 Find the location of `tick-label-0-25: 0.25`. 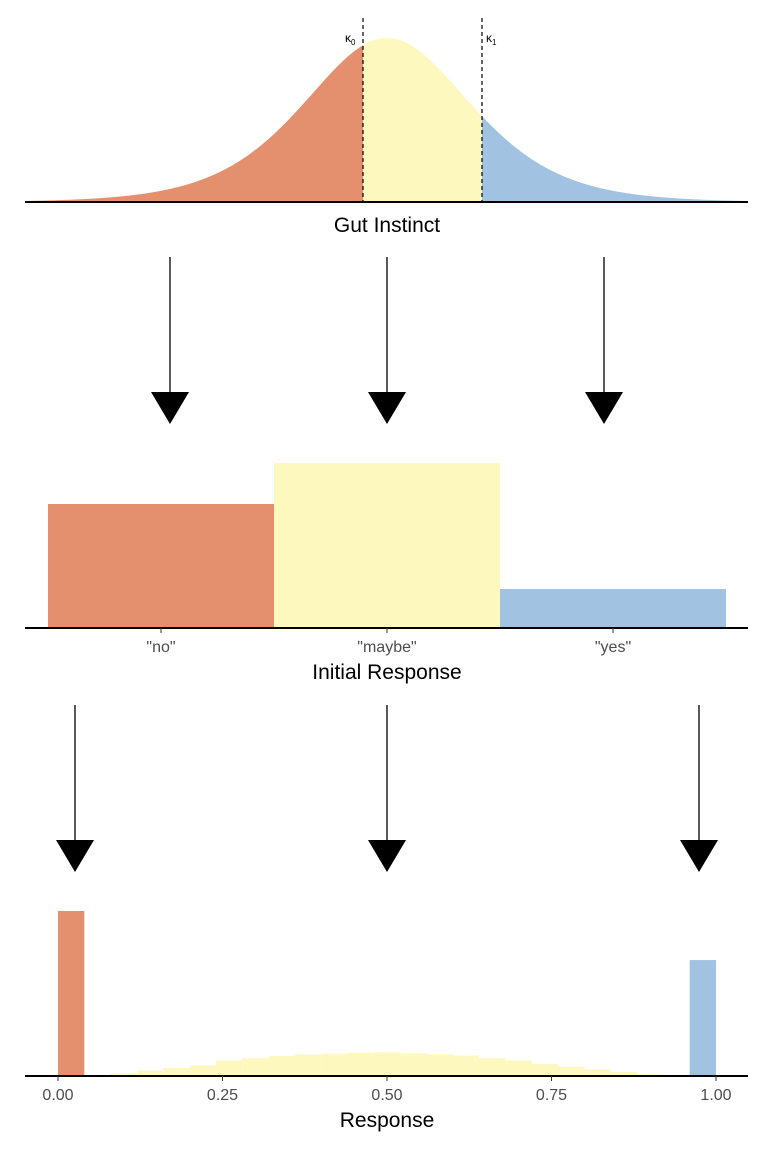

tick-label-0-25: 0.25 is located at coordinates (222, 1095).